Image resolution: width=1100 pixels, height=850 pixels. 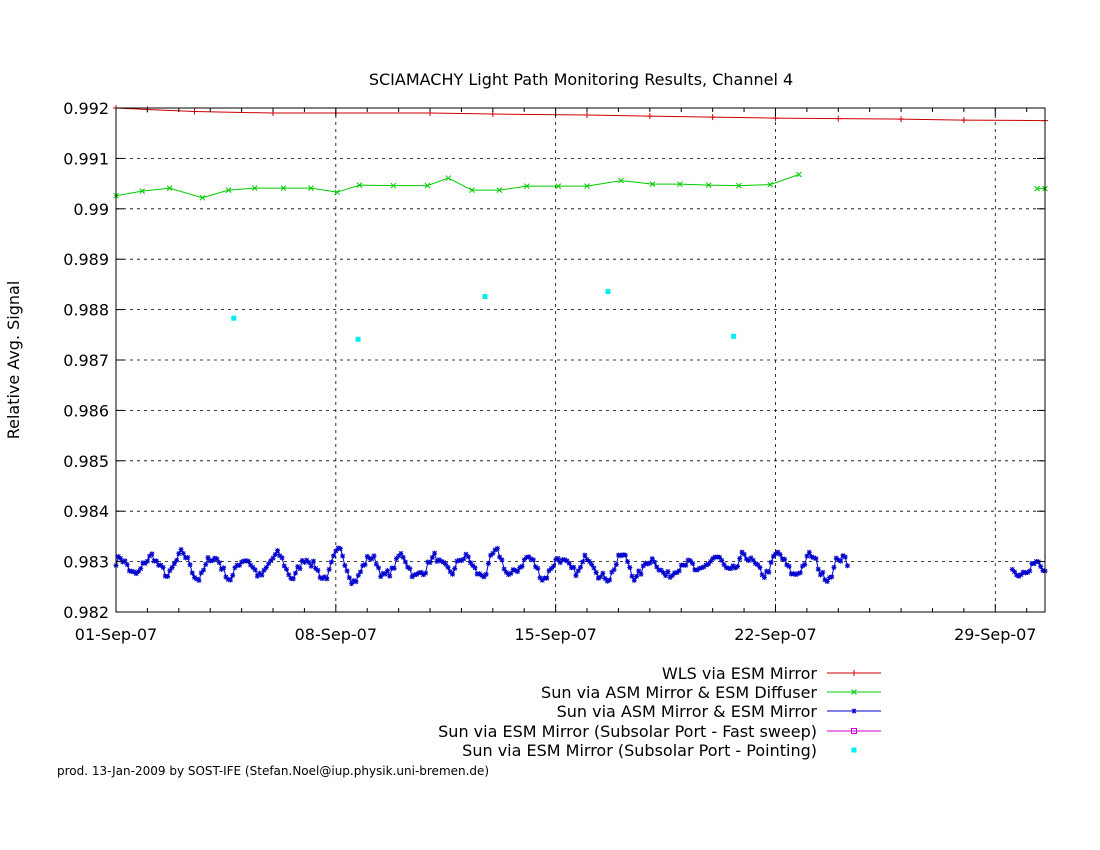 I want to click on legend-label: Sun via ASM Mirror & ESM Mirror, so click(x=687, y=711).